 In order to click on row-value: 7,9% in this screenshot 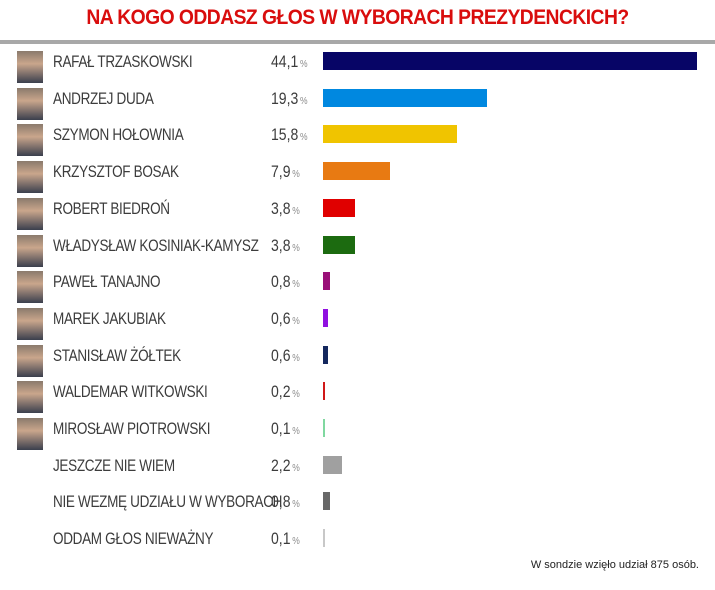, I will do `click(285, 172)`.